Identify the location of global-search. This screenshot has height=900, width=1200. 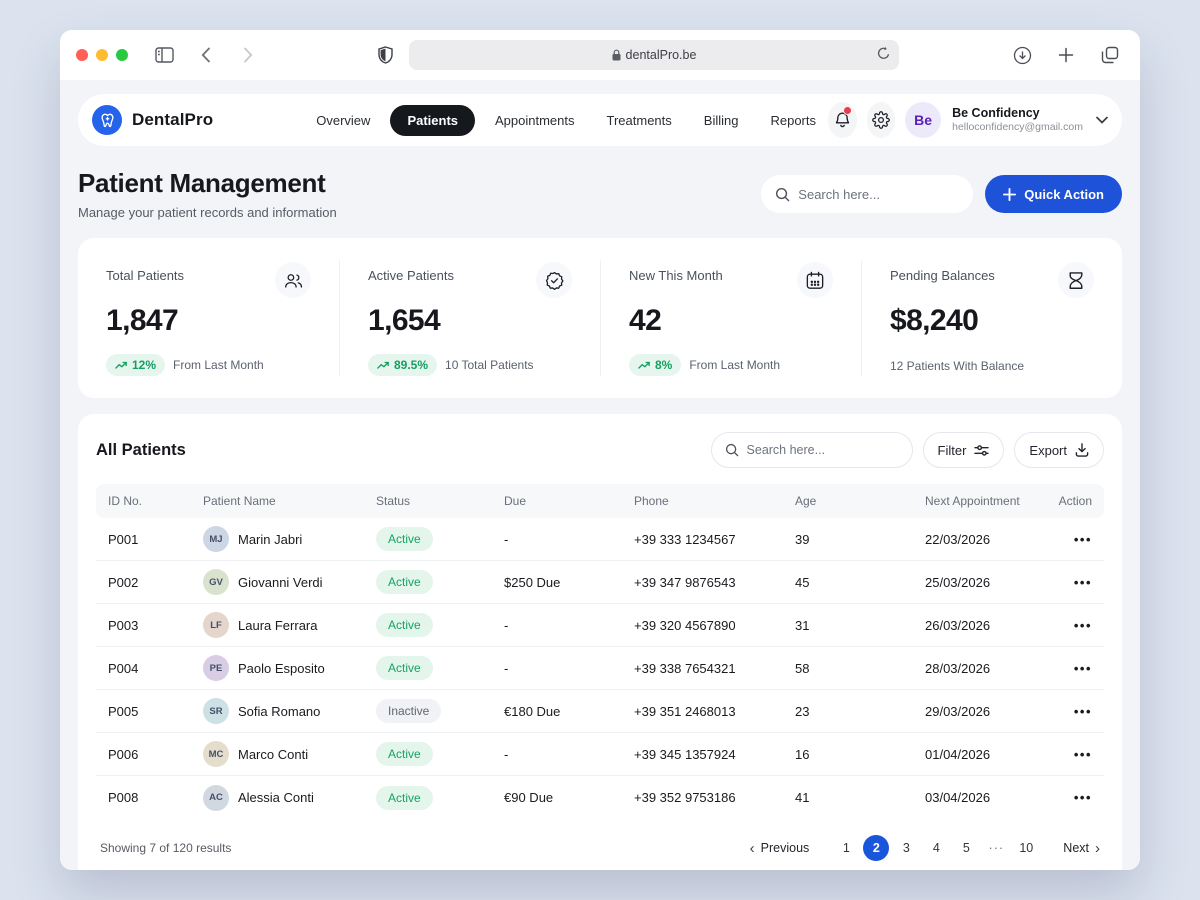
(867, 194).